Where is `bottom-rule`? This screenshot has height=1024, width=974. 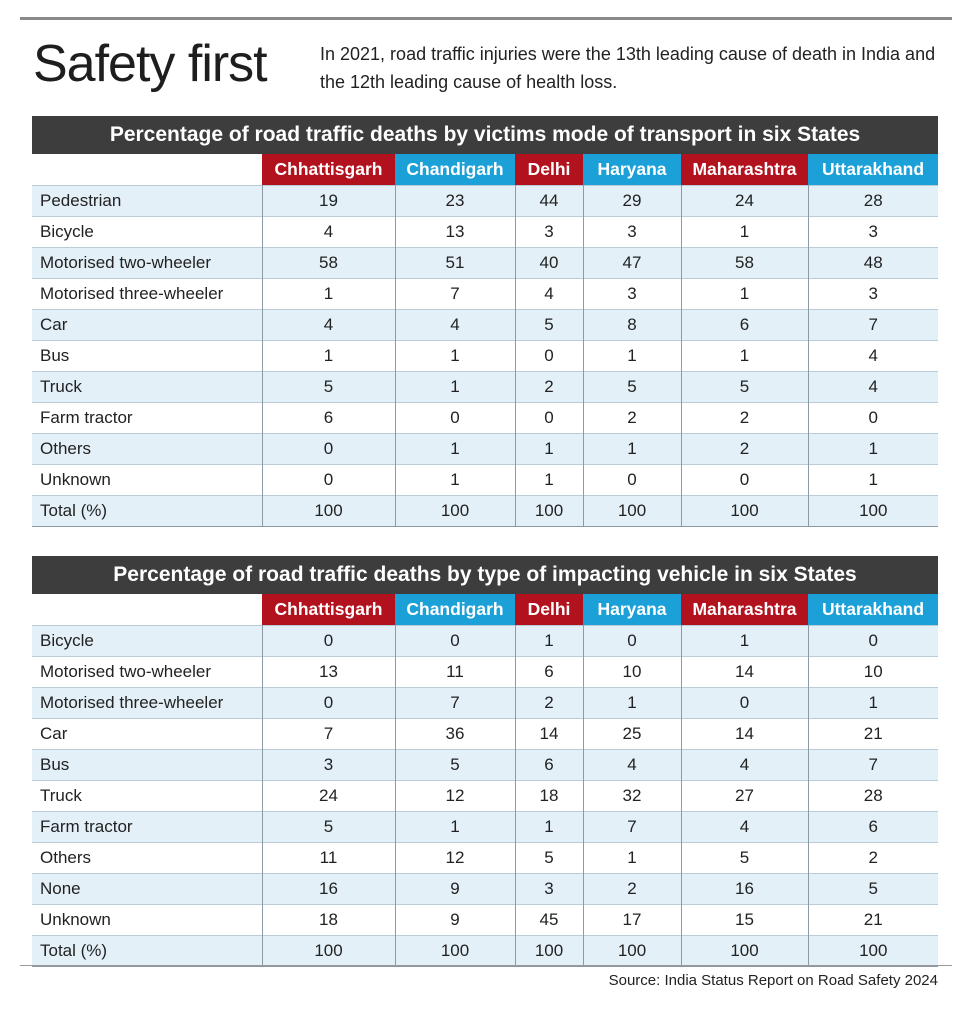
bottom-rule is located at coordinates (486, 965).